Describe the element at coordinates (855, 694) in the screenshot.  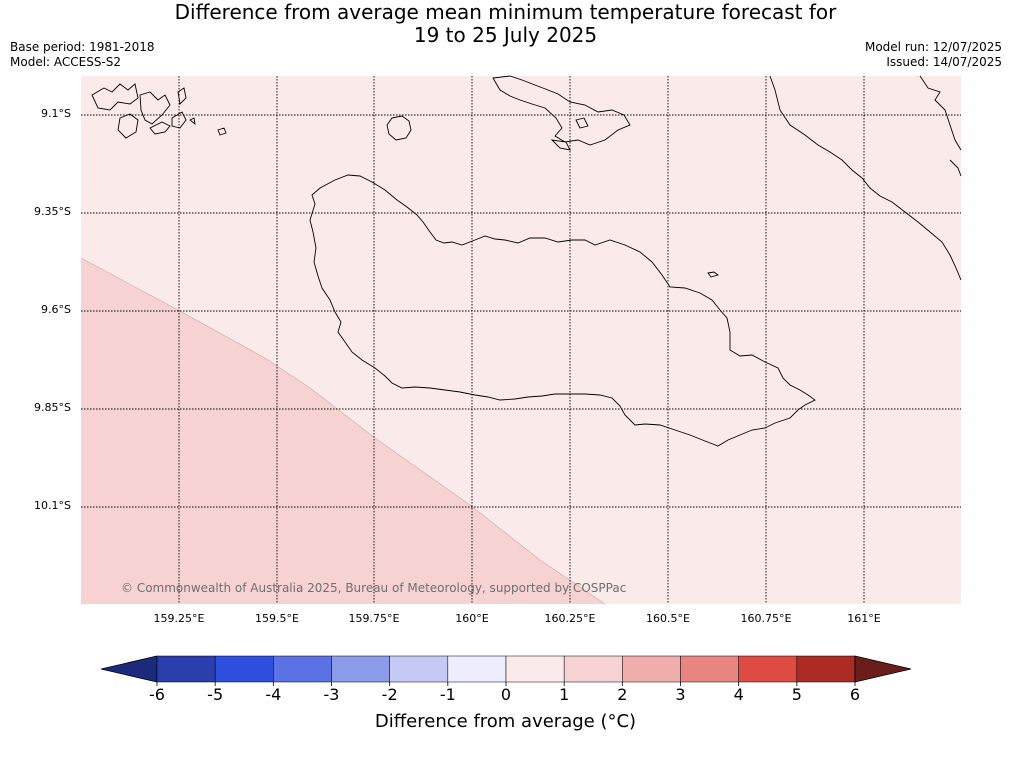
I see `colorbar-tick-label: 6` at that location.